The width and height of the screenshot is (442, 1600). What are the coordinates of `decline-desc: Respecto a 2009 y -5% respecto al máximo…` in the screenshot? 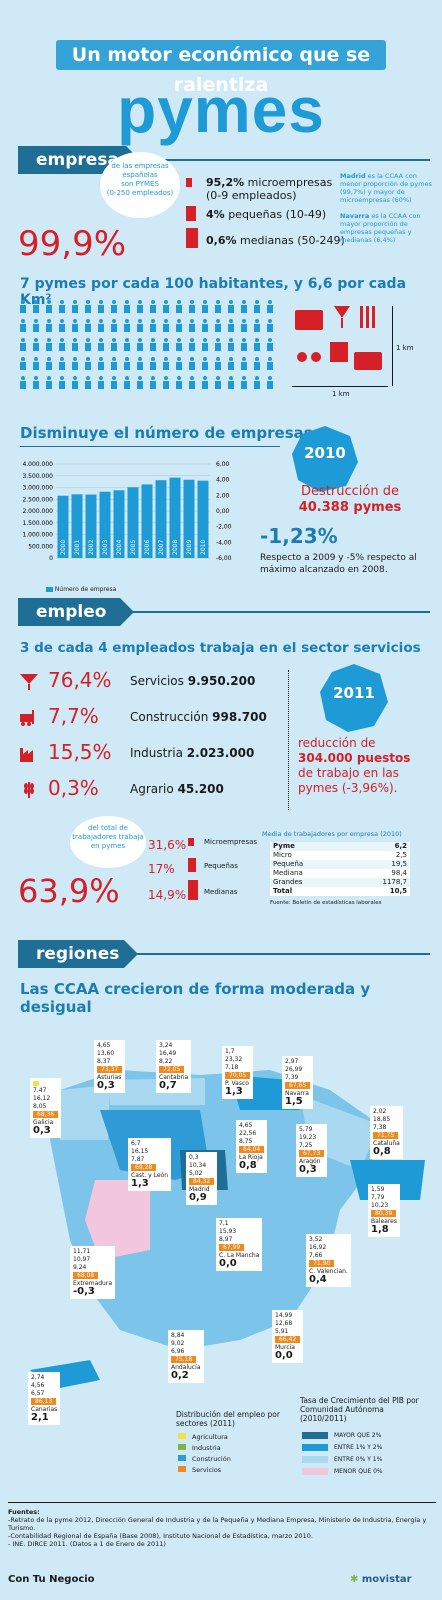 It's located at (338, 564).